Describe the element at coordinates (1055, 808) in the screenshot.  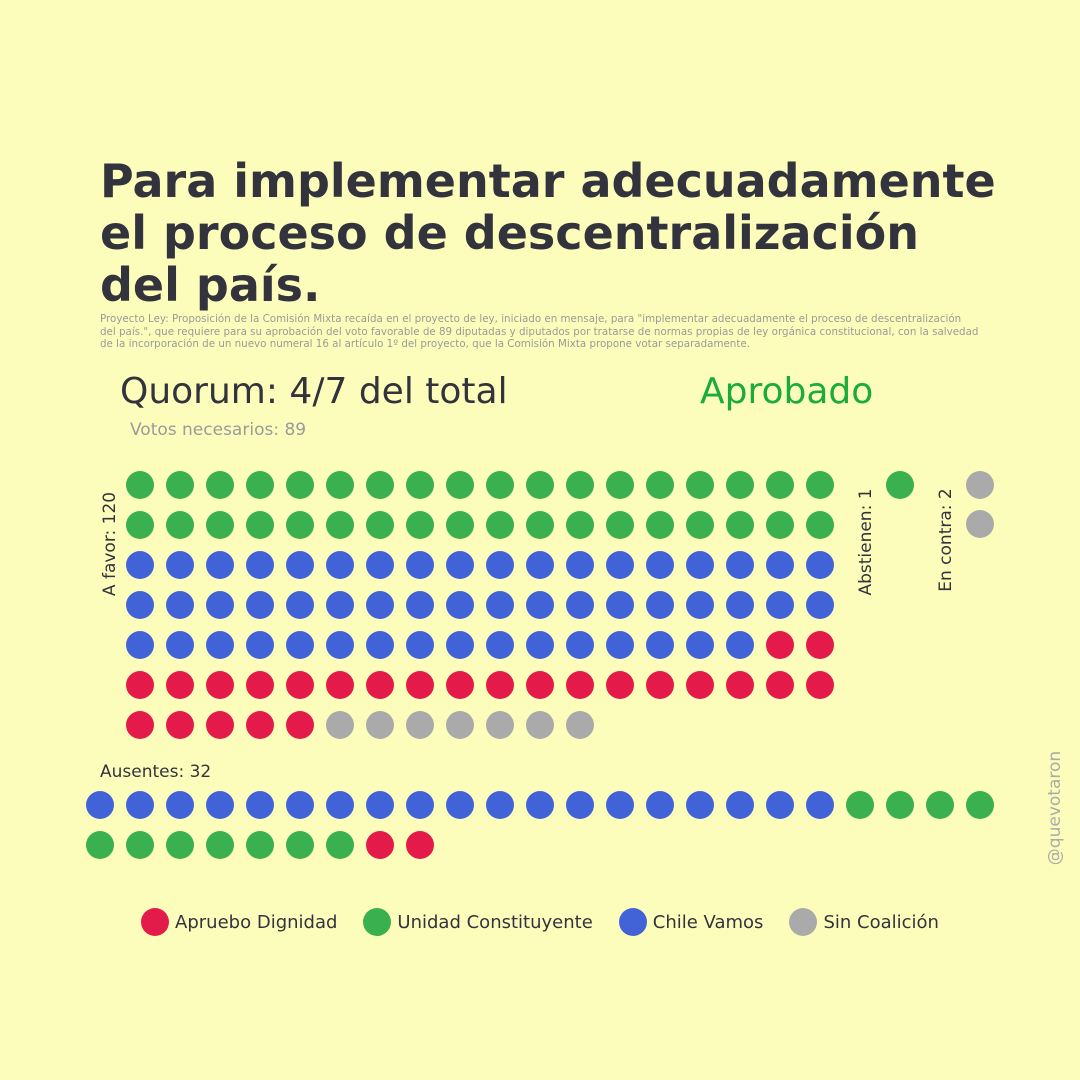
I see `watermark-handle: @quevotaron` at that location.